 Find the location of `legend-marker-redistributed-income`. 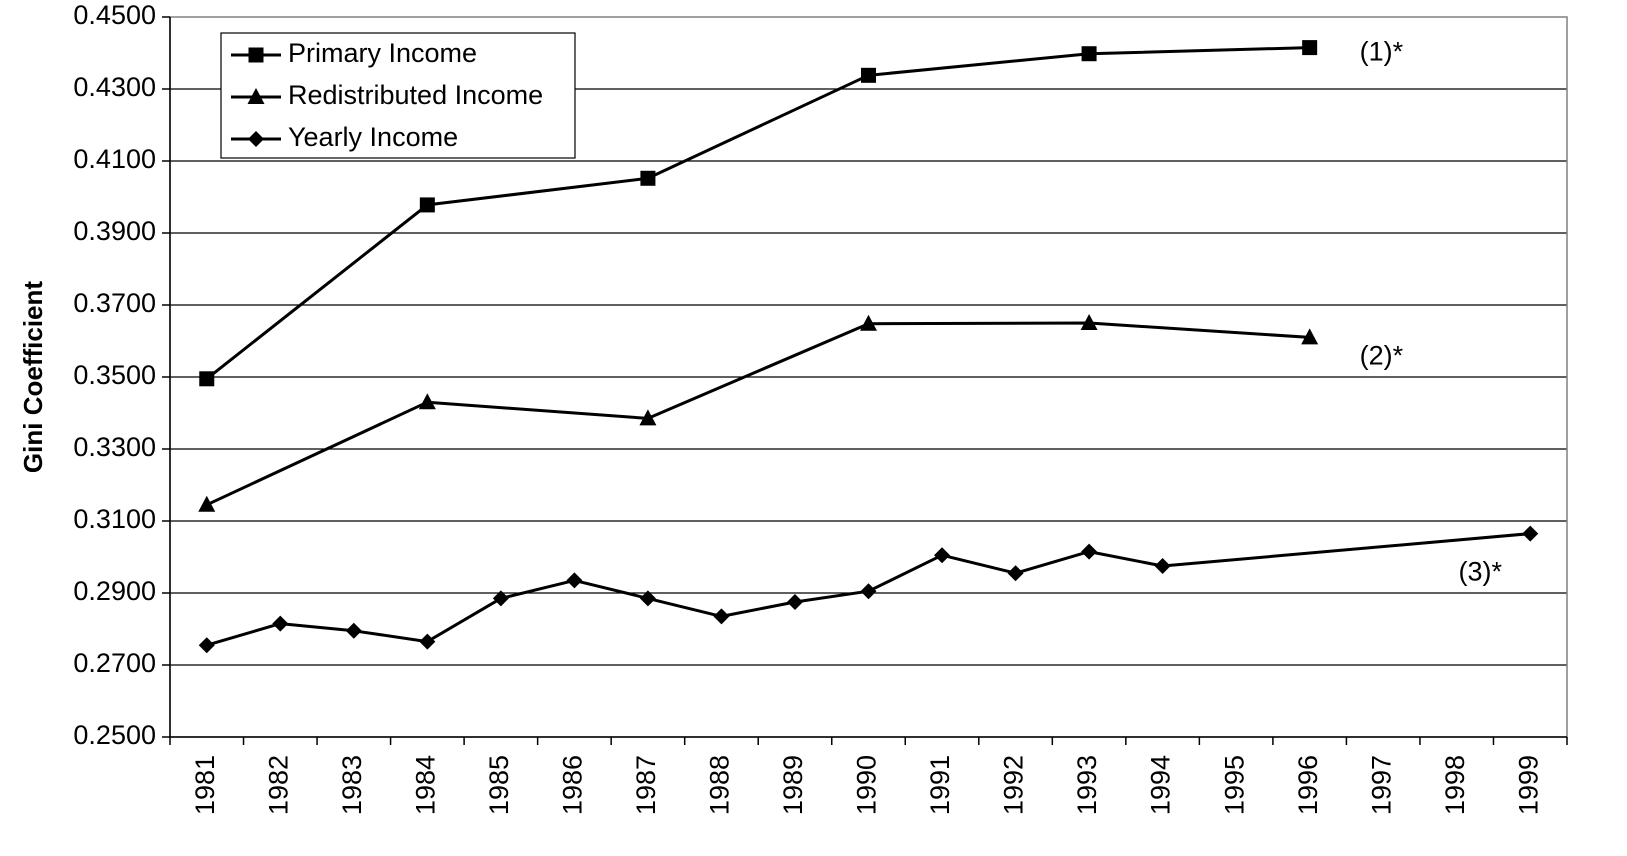

legend-marker-redistributed-income is located at coordinates (256, 96).